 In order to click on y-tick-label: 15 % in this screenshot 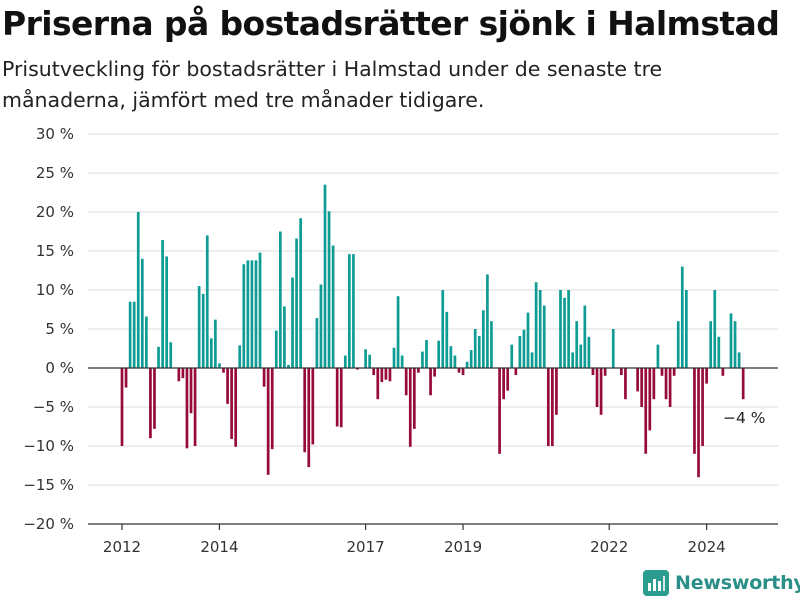, I will do `click(55, 251)`.